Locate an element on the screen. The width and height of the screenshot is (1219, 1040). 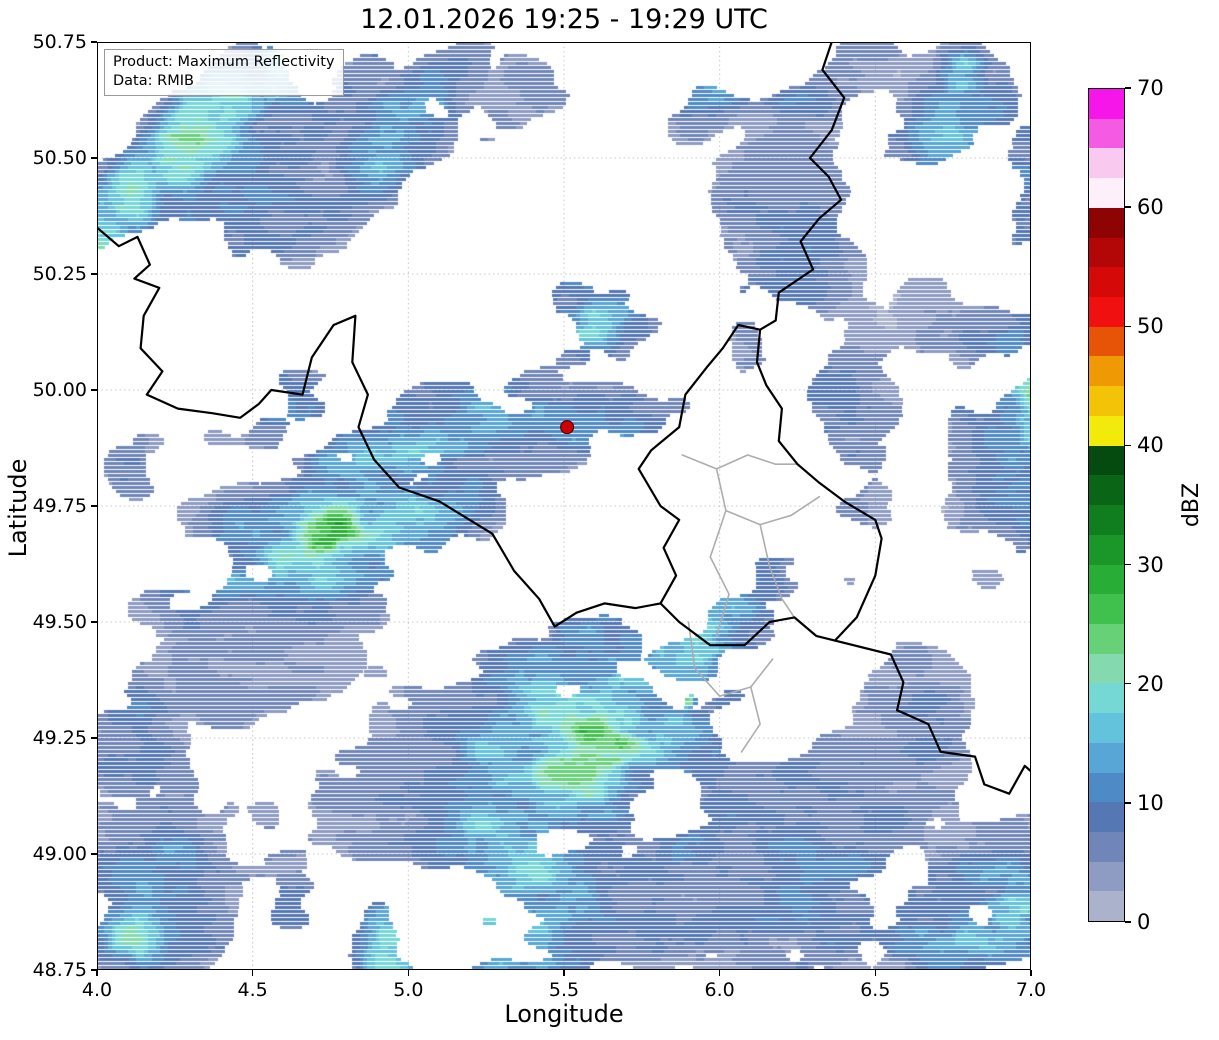
x-tick-label: 5.0 is located at coordinates (408, 990).